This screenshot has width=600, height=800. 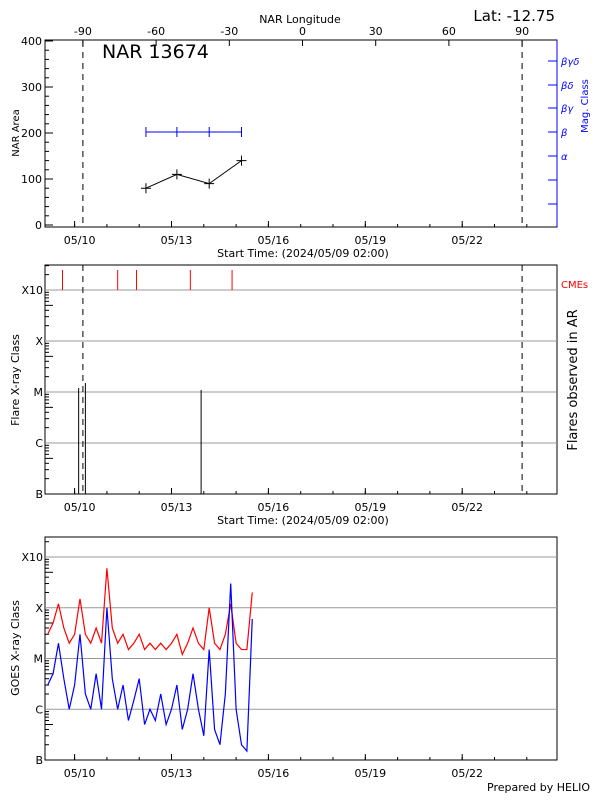 I want to click on region-title: NAR 13674, so click(x=155, y=52).